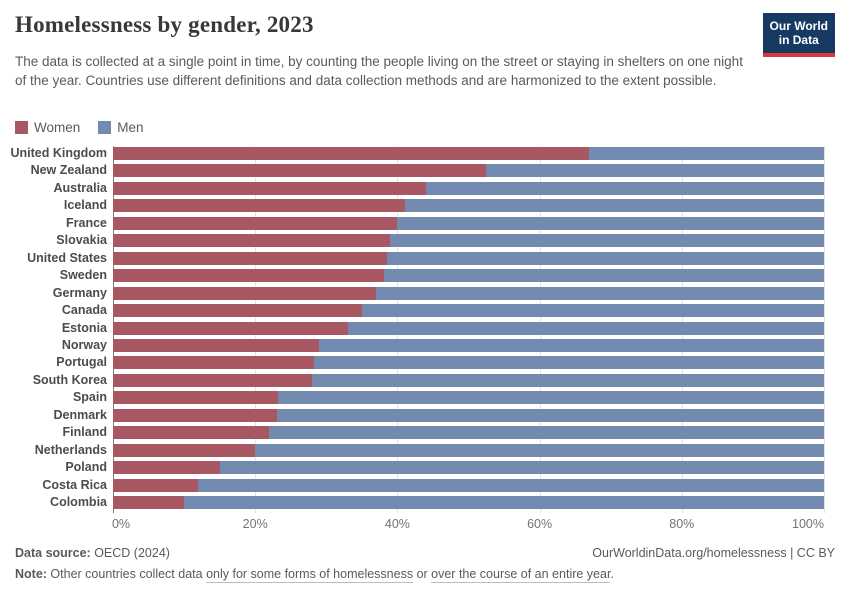  What do you see at coordinates (58, 153) in the screenshot?
I see `country-label: United Kingdom` at bounding box center [58, 153].